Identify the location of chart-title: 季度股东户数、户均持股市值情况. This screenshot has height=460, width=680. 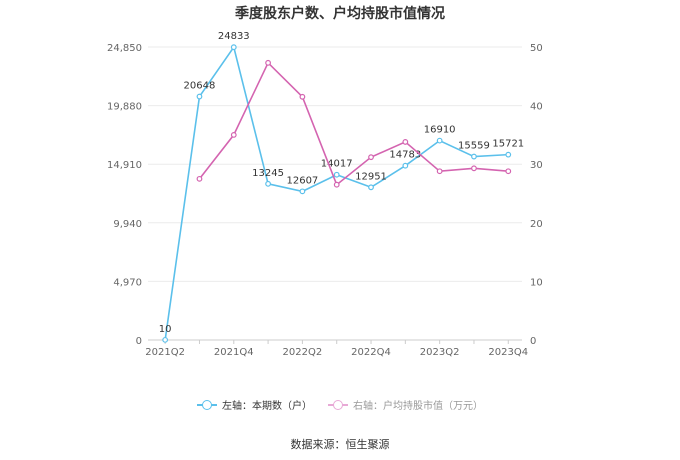
(340, 14).